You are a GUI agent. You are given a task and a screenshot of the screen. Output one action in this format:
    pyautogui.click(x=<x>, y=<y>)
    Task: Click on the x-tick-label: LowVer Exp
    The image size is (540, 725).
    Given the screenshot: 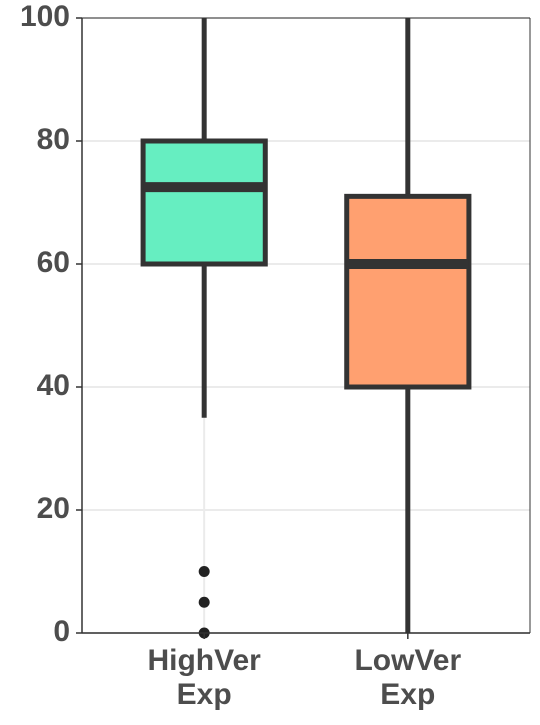 What is the action you would take?
    pyautogui.click(x=408, y=677)
    